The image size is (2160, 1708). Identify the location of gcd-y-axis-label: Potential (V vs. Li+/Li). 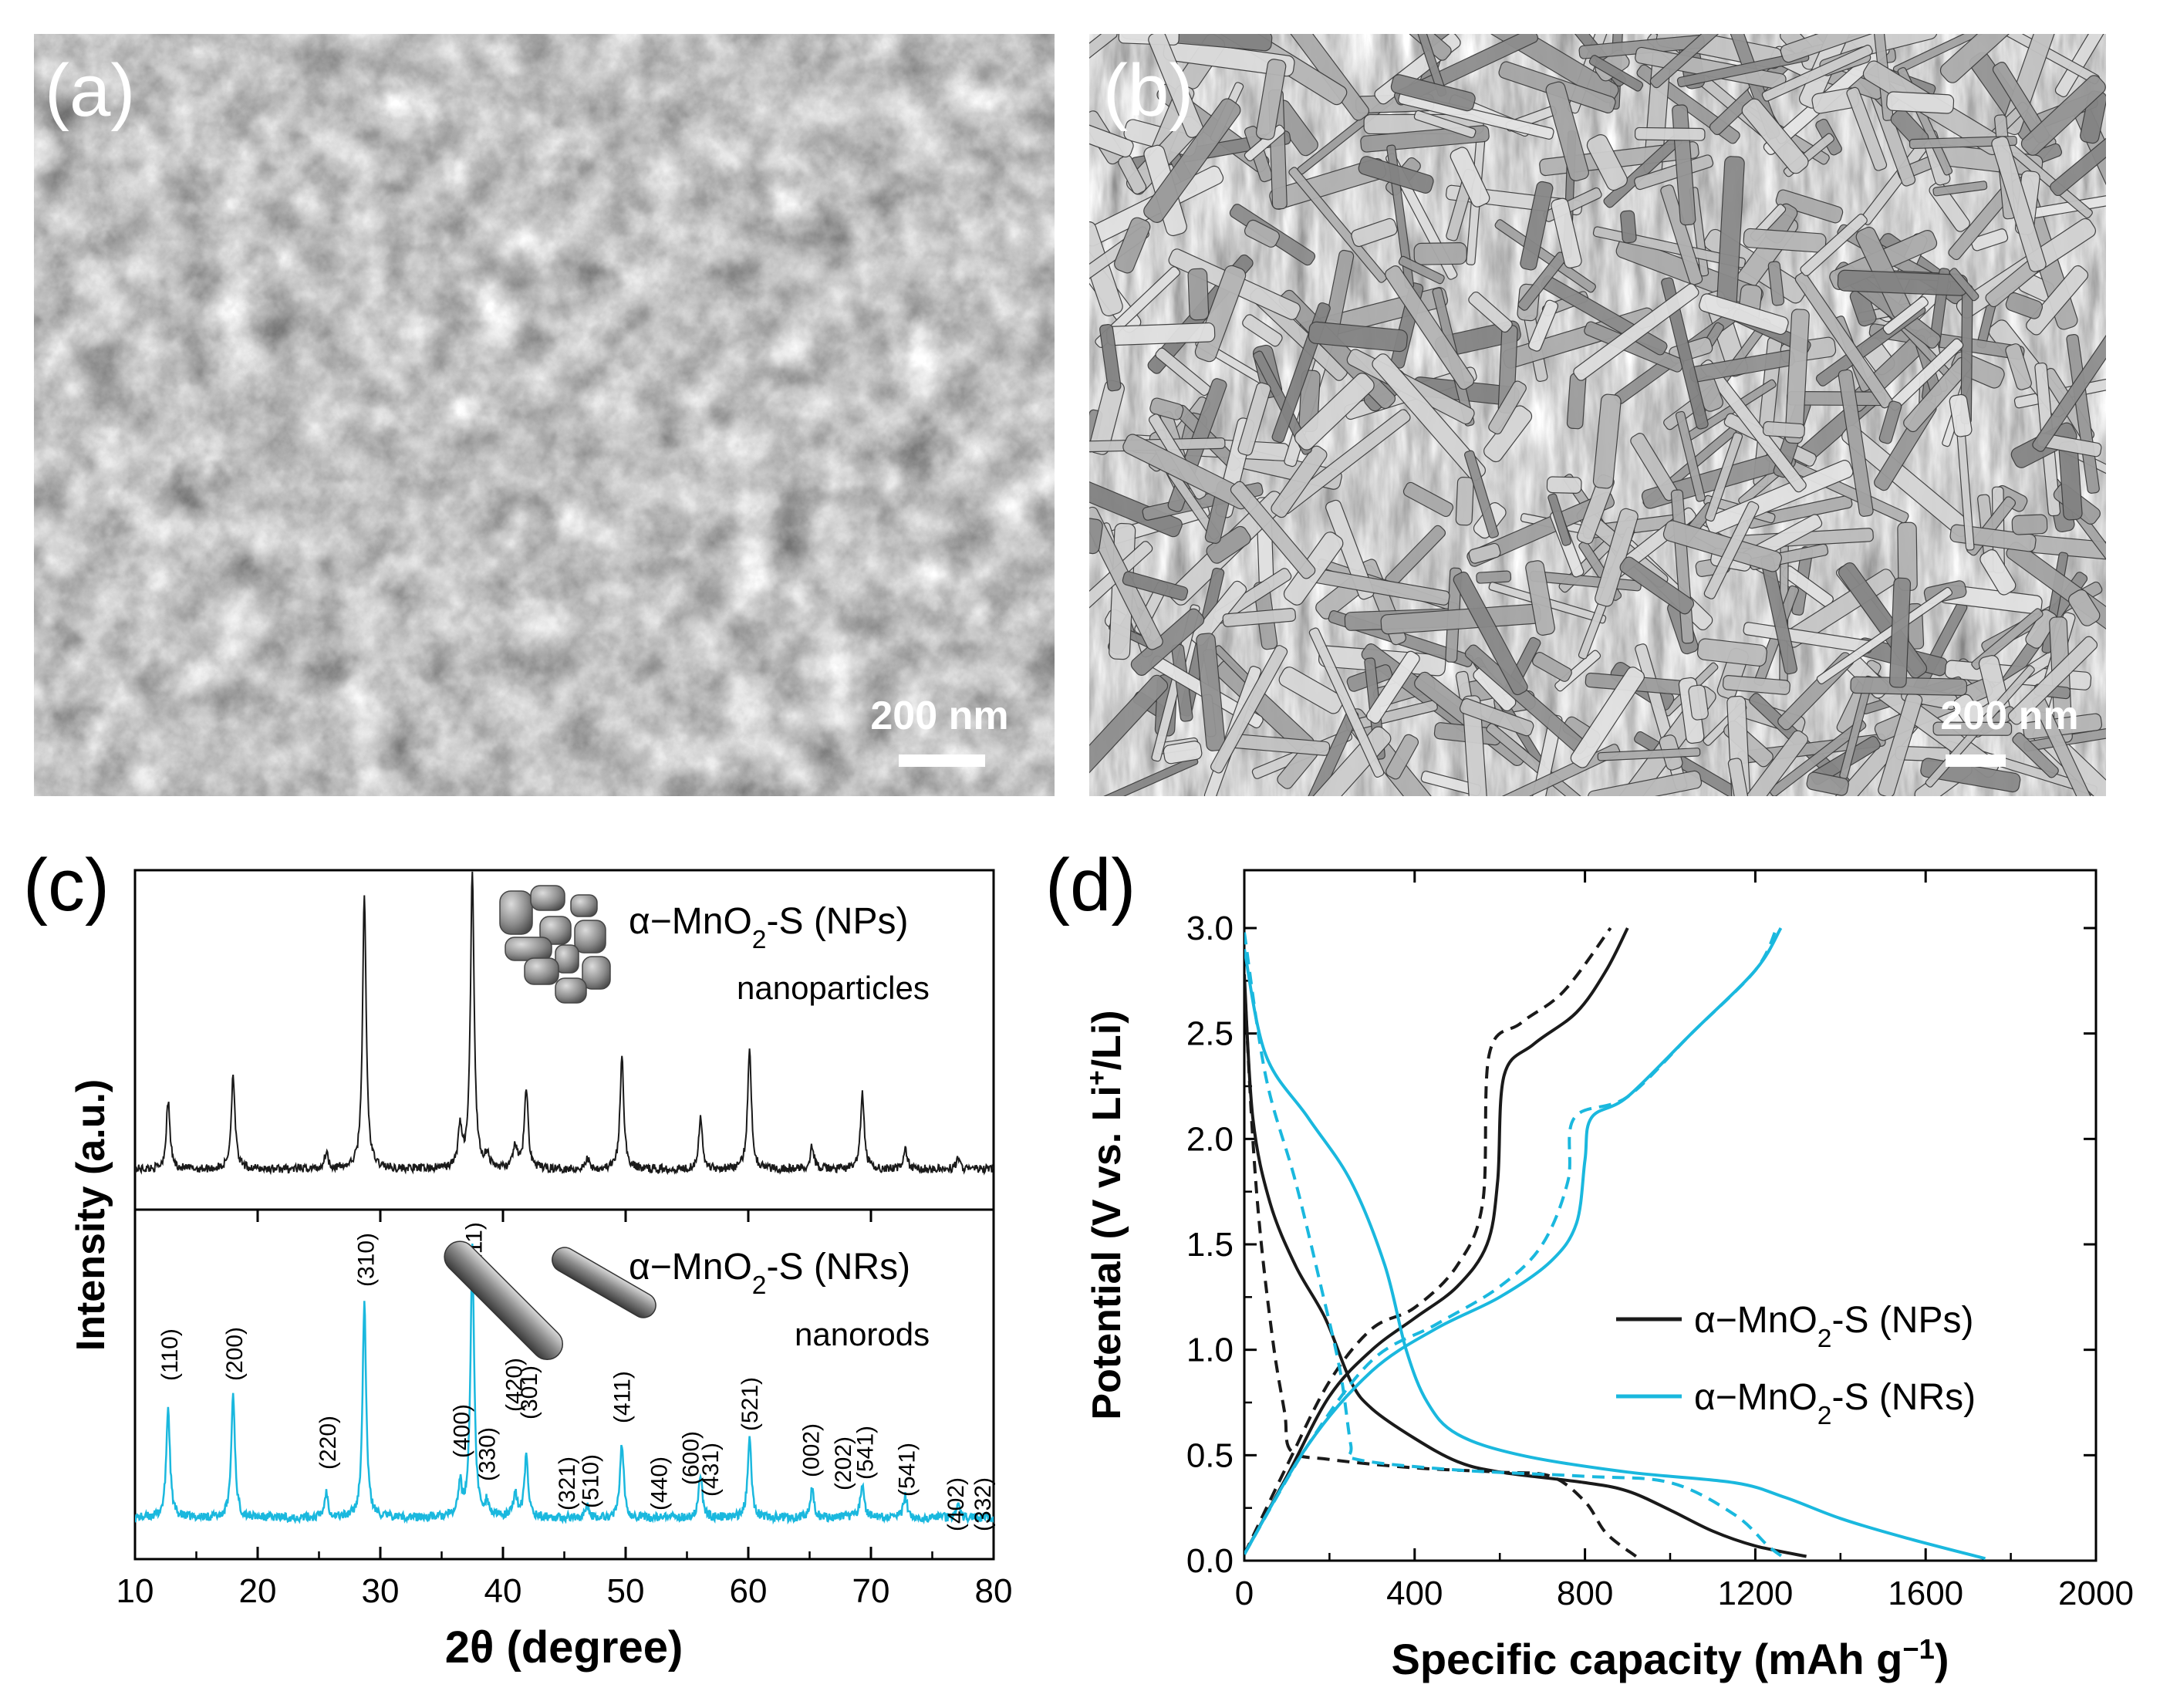
(1105, 1215).